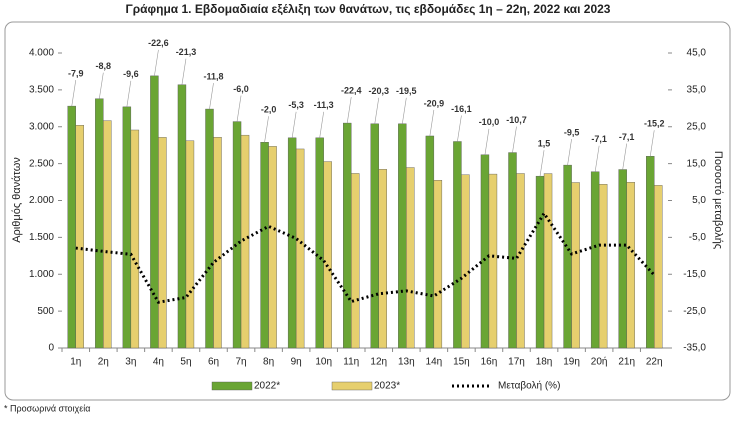 The width and height of the screenshot is (736, 422). Describe the element at coordinates (434, 362) in the screenshot. I see `x-tick-label: 14η` at that location.